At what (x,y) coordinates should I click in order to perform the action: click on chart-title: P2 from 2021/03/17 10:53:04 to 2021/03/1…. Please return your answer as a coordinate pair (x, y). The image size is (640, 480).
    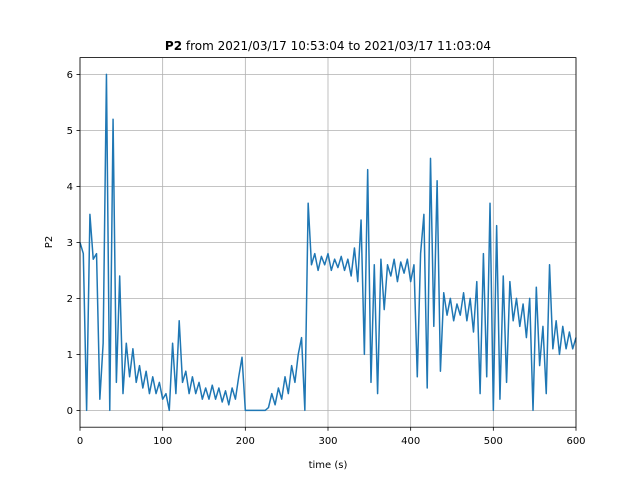
    Looking at the image, I should click on (328, 46).